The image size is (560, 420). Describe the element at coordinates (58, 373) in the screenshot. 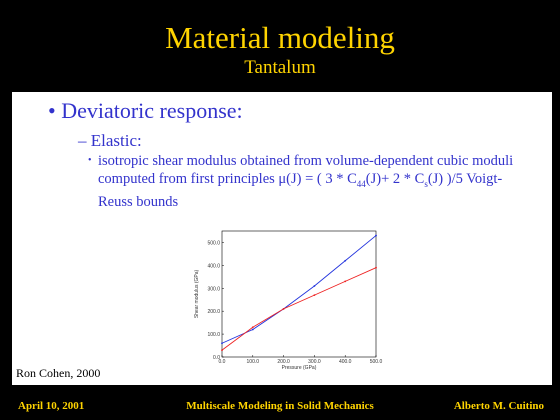

I see `credit: Ron Cohen, 2000` at that location.